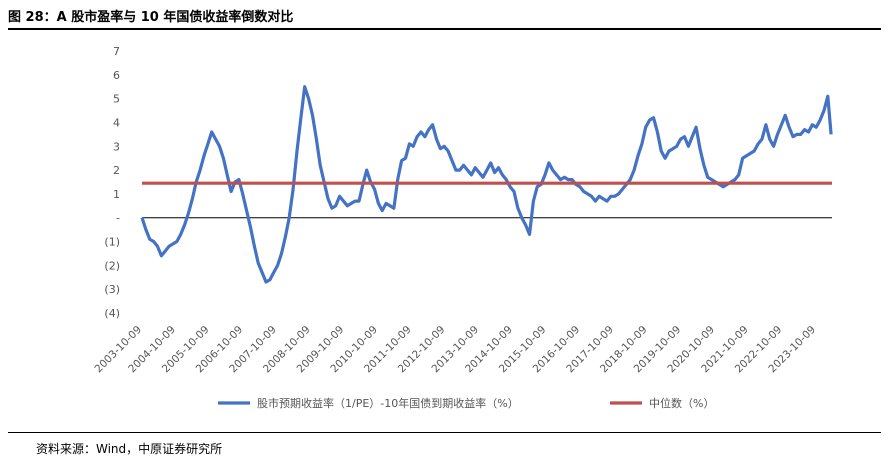 The image size is (889, 464). I want to click on chart-title: 图 28：A 股市盈率与 10 年国债收益率倒数对比, so click(151, 17).